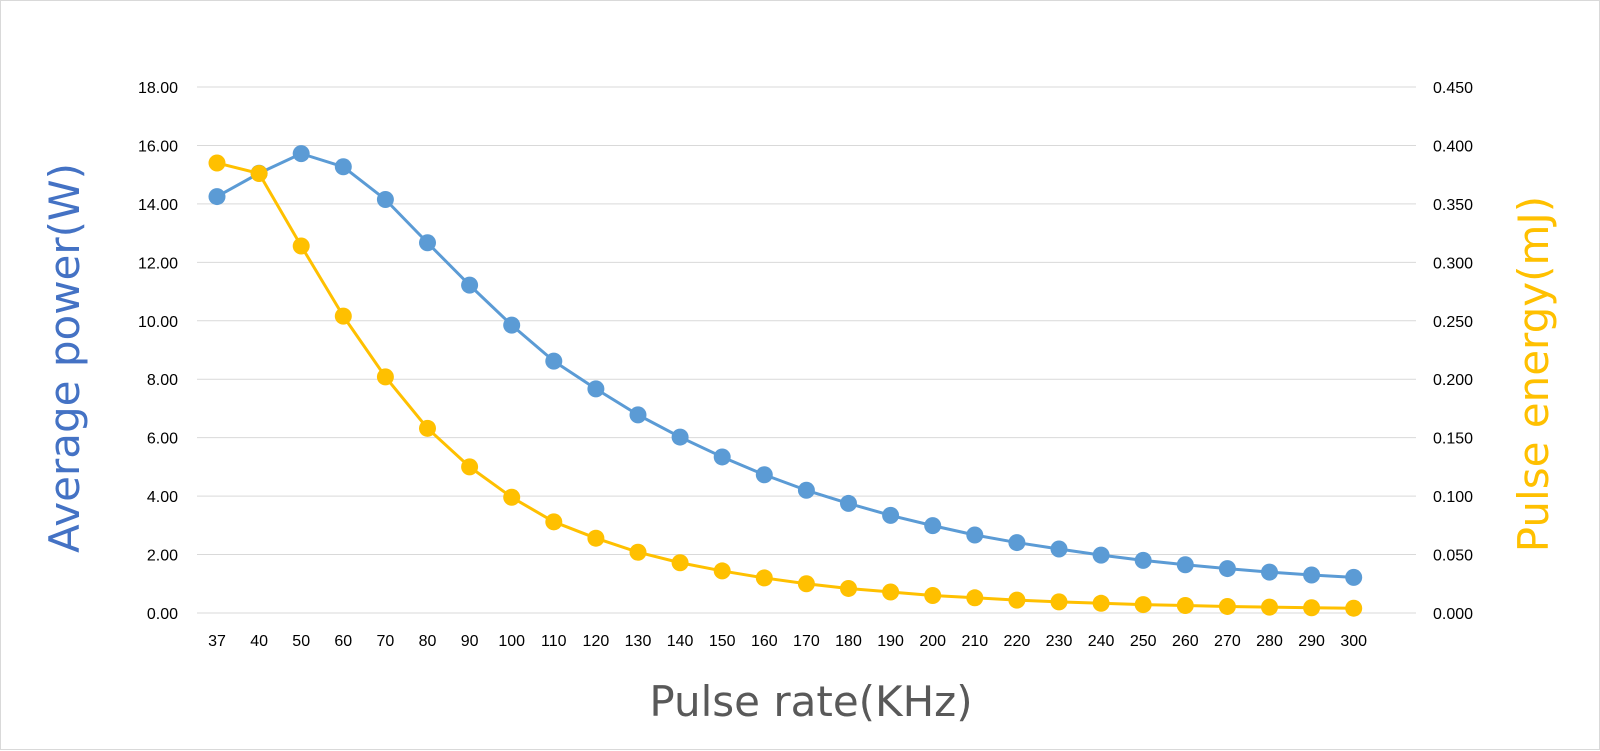 This screenshot has width=1600, height=751. Describe the element at coordinates (162, 439) in the screenshot. I see `y-left-tick-label: 6.00` at that location.